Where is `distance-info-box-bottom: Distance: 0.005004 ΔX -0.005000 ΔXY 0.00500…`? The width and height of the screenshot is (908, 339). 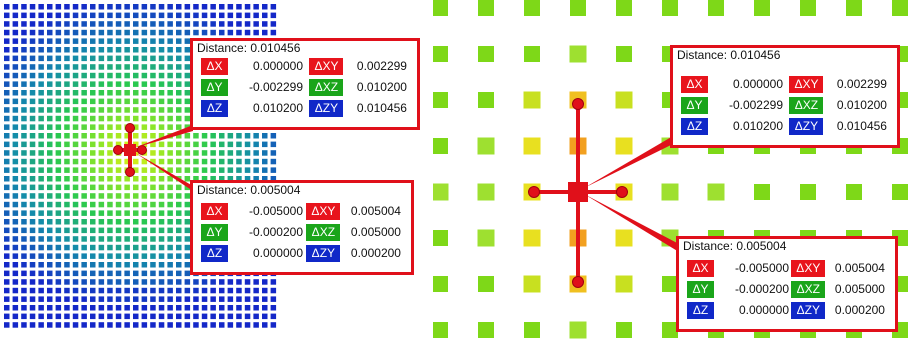
distance-info-box-bottom: Distance: 0.005004 ΔX -0.005000 ΔXY 0.00500… is located at coordinates (302, 227).